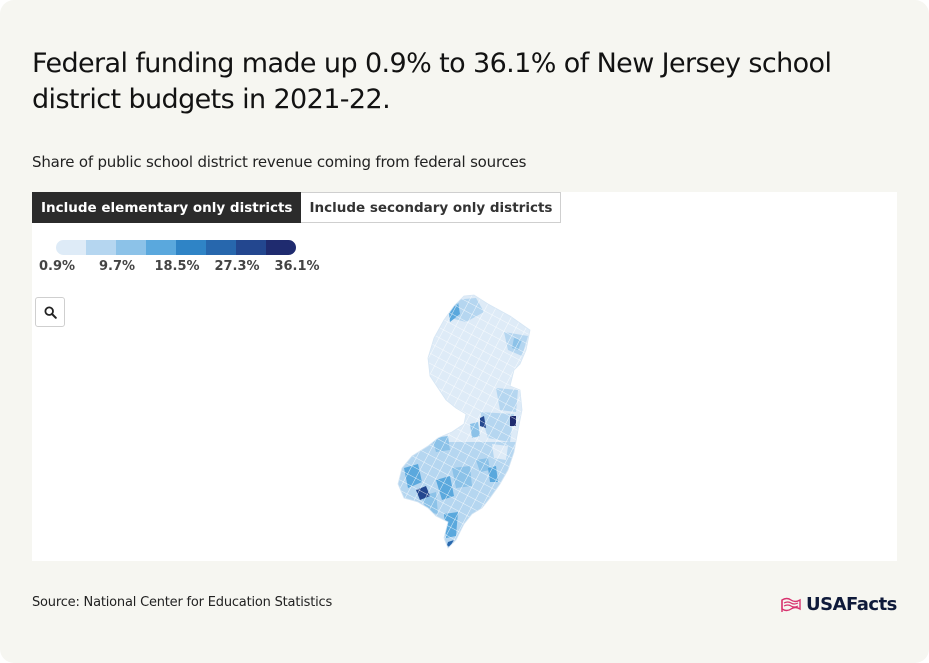 The height and width of the screenshot is (663, 929). What do you see at coordinates (431, 207) in the screenshot?
I see `tab-secondary-only: Include secondary only districts` at bounding box center [431, 207].